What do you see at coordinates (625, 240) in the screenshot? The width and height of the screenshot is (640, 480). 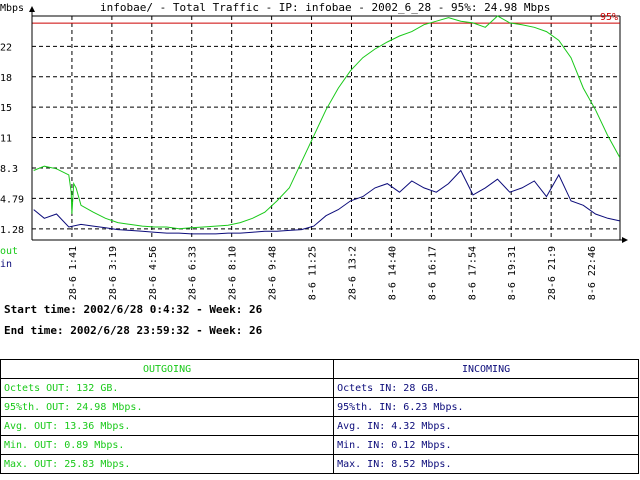 I see `x-axis-arrow` at bounding box center [625, 240].